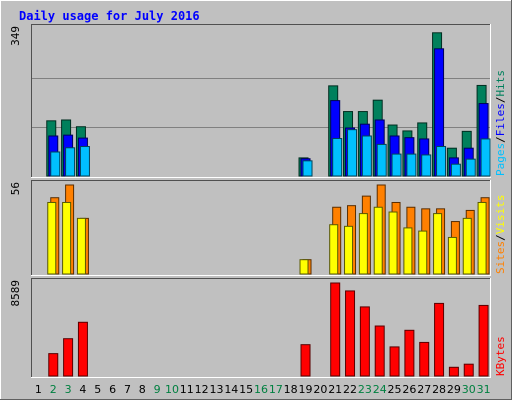 The image size is (512, 400). Describe the element at coordinates (97, 389) in the screenshot. I see `day-label-5: 5` at that location.